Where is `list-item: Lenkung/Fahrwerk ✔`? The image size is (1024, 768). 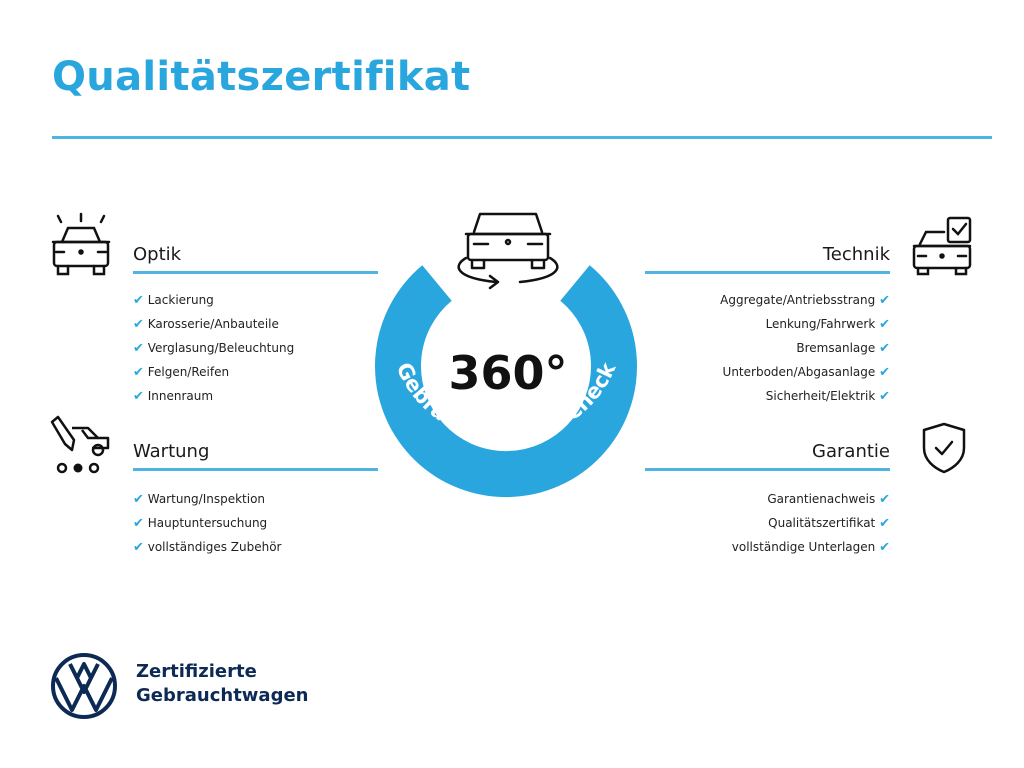 list-item: Lenkung/Fahrwerk ✔ is located at coordinates (827, 324).